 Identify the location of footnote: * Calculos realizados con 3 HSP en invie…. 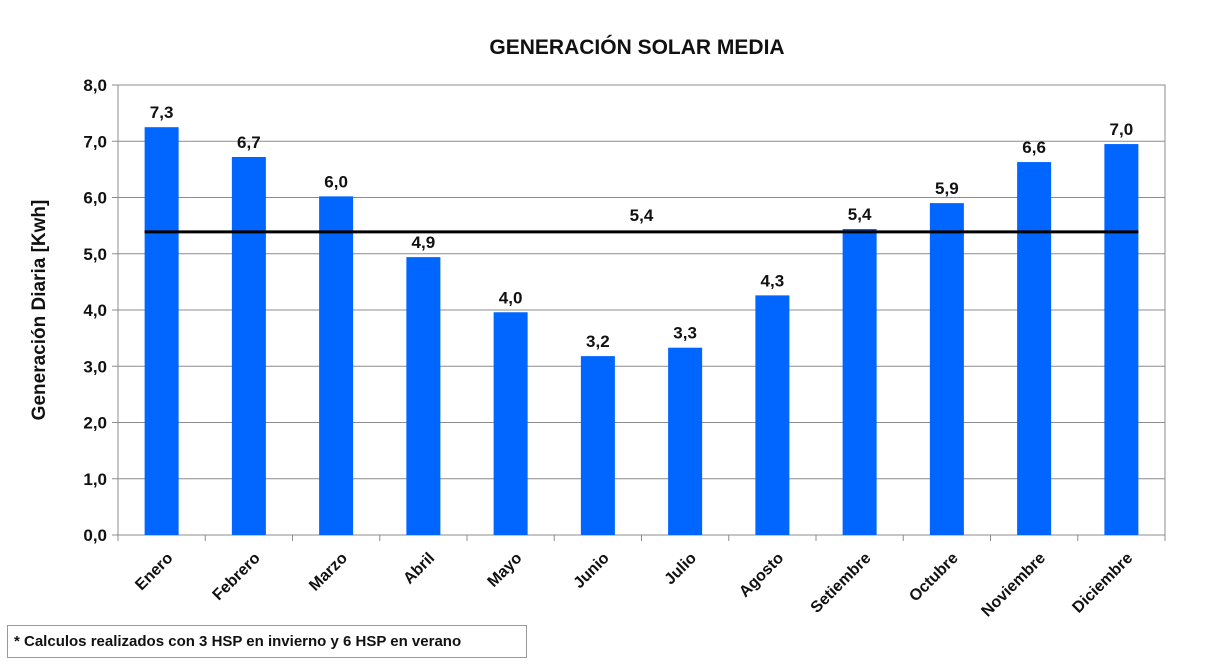
(267, 641).